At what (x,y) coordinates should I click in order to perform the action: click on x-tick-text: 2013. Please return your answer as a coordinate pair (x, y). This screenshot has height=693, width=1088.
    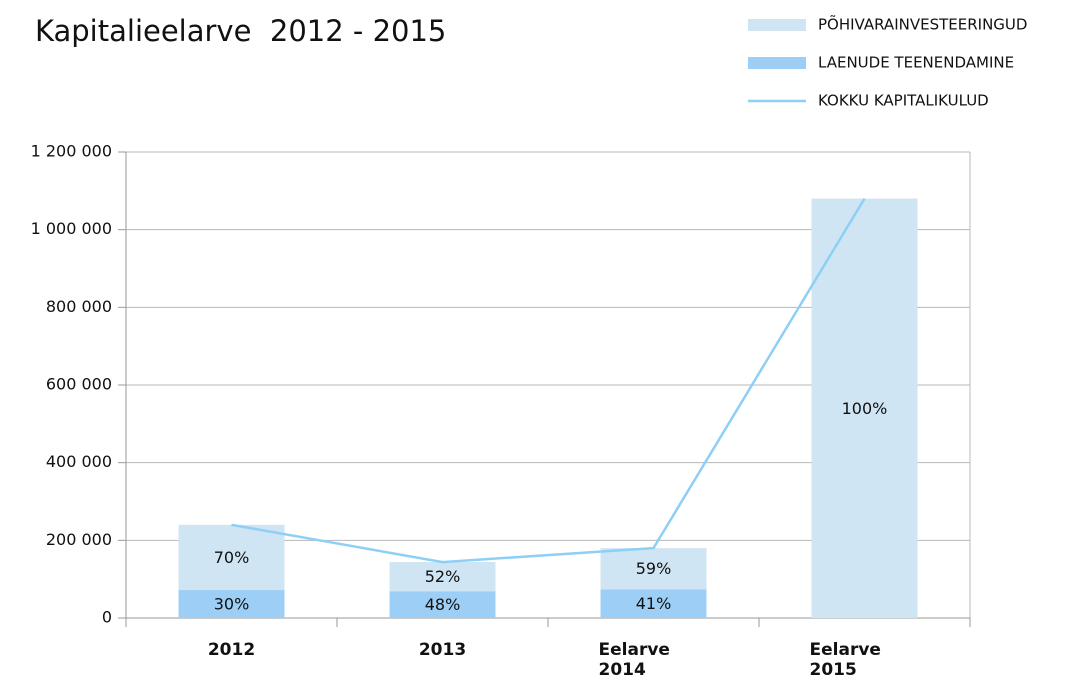
    Looking at the image, I should click on (442, 650).